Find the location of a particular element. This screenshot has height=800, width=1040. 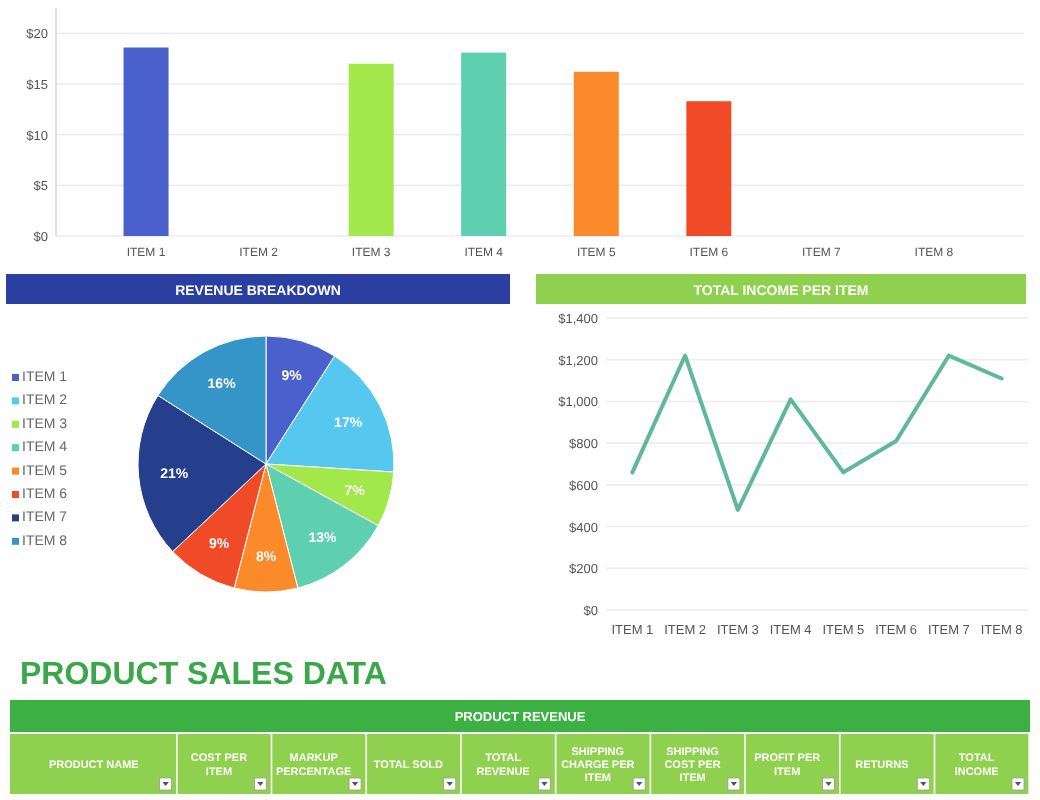

line-series is located at coordinates (817, 432).